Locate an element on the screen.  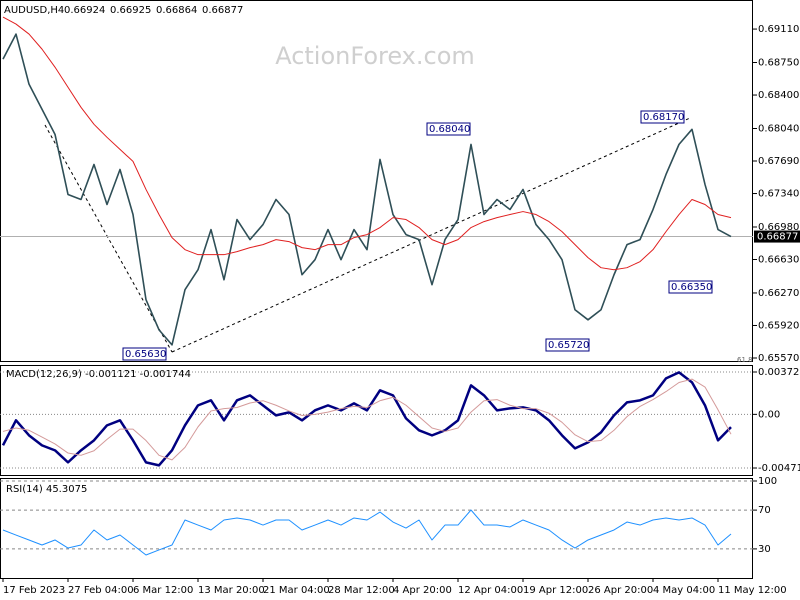
symbol: AUDUSD,H4 is located at coordinates (34, 10).